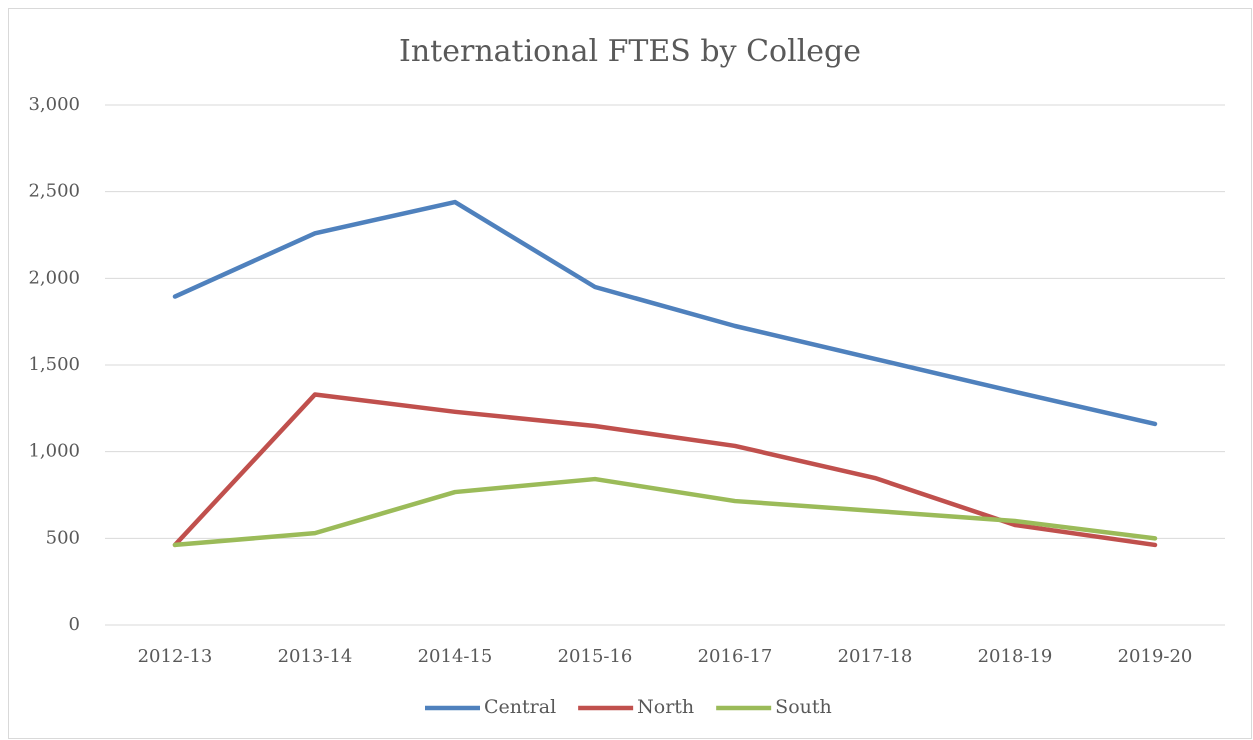 This screenshot has height=740, width=1253. What do you see at coordinates (54, 277) in the screenshot?
I see `y-tick-label: 2,000` at bounding box center [54, 277].